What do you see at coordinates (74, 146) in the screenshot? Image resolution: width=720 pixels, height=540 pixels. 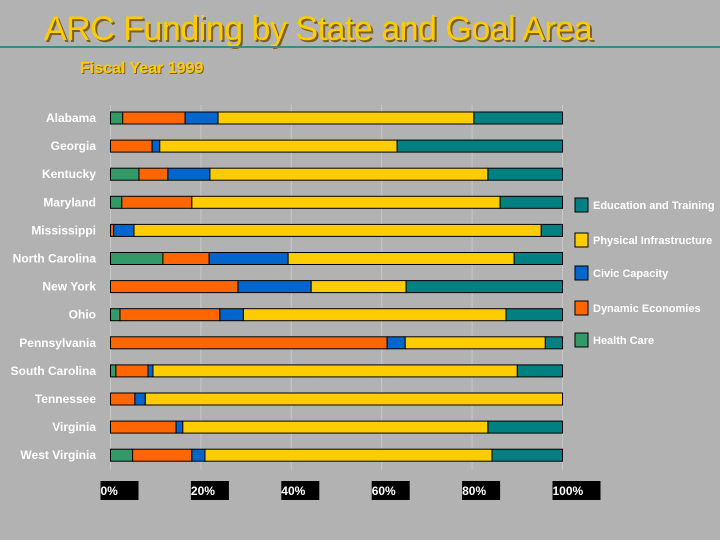 I see `category-label: Georgia` at bounding box center [74, 146].